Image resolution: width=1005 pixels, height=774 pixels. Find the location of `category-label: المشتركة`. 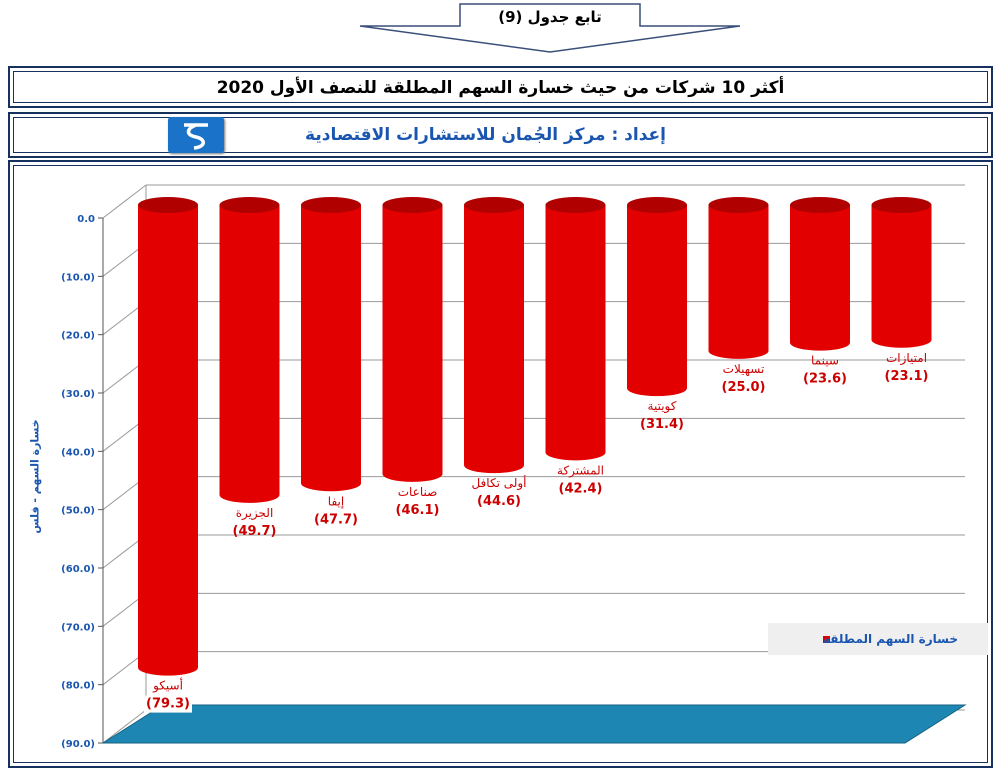

category-label: المشتركة is located at coordinates (580, 470).